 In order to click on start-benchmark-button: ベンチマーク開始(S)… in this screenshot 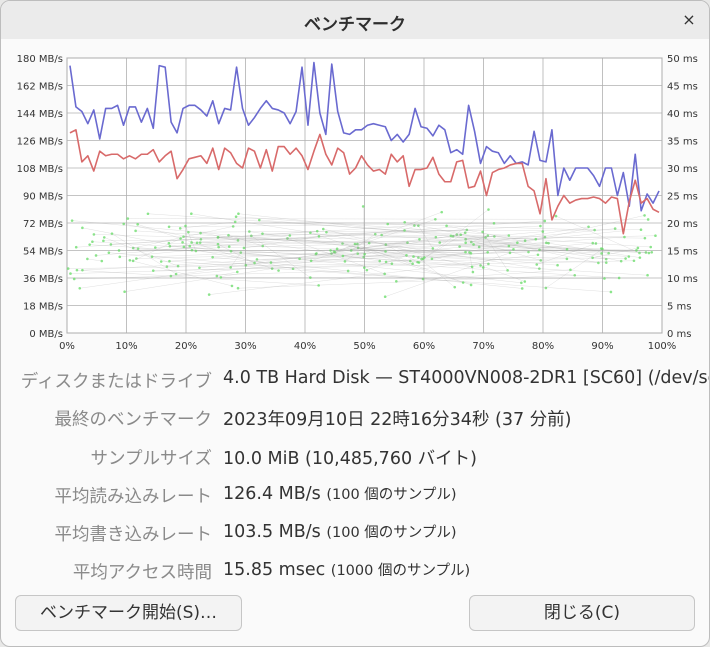, I will do `click(128, 613)`.